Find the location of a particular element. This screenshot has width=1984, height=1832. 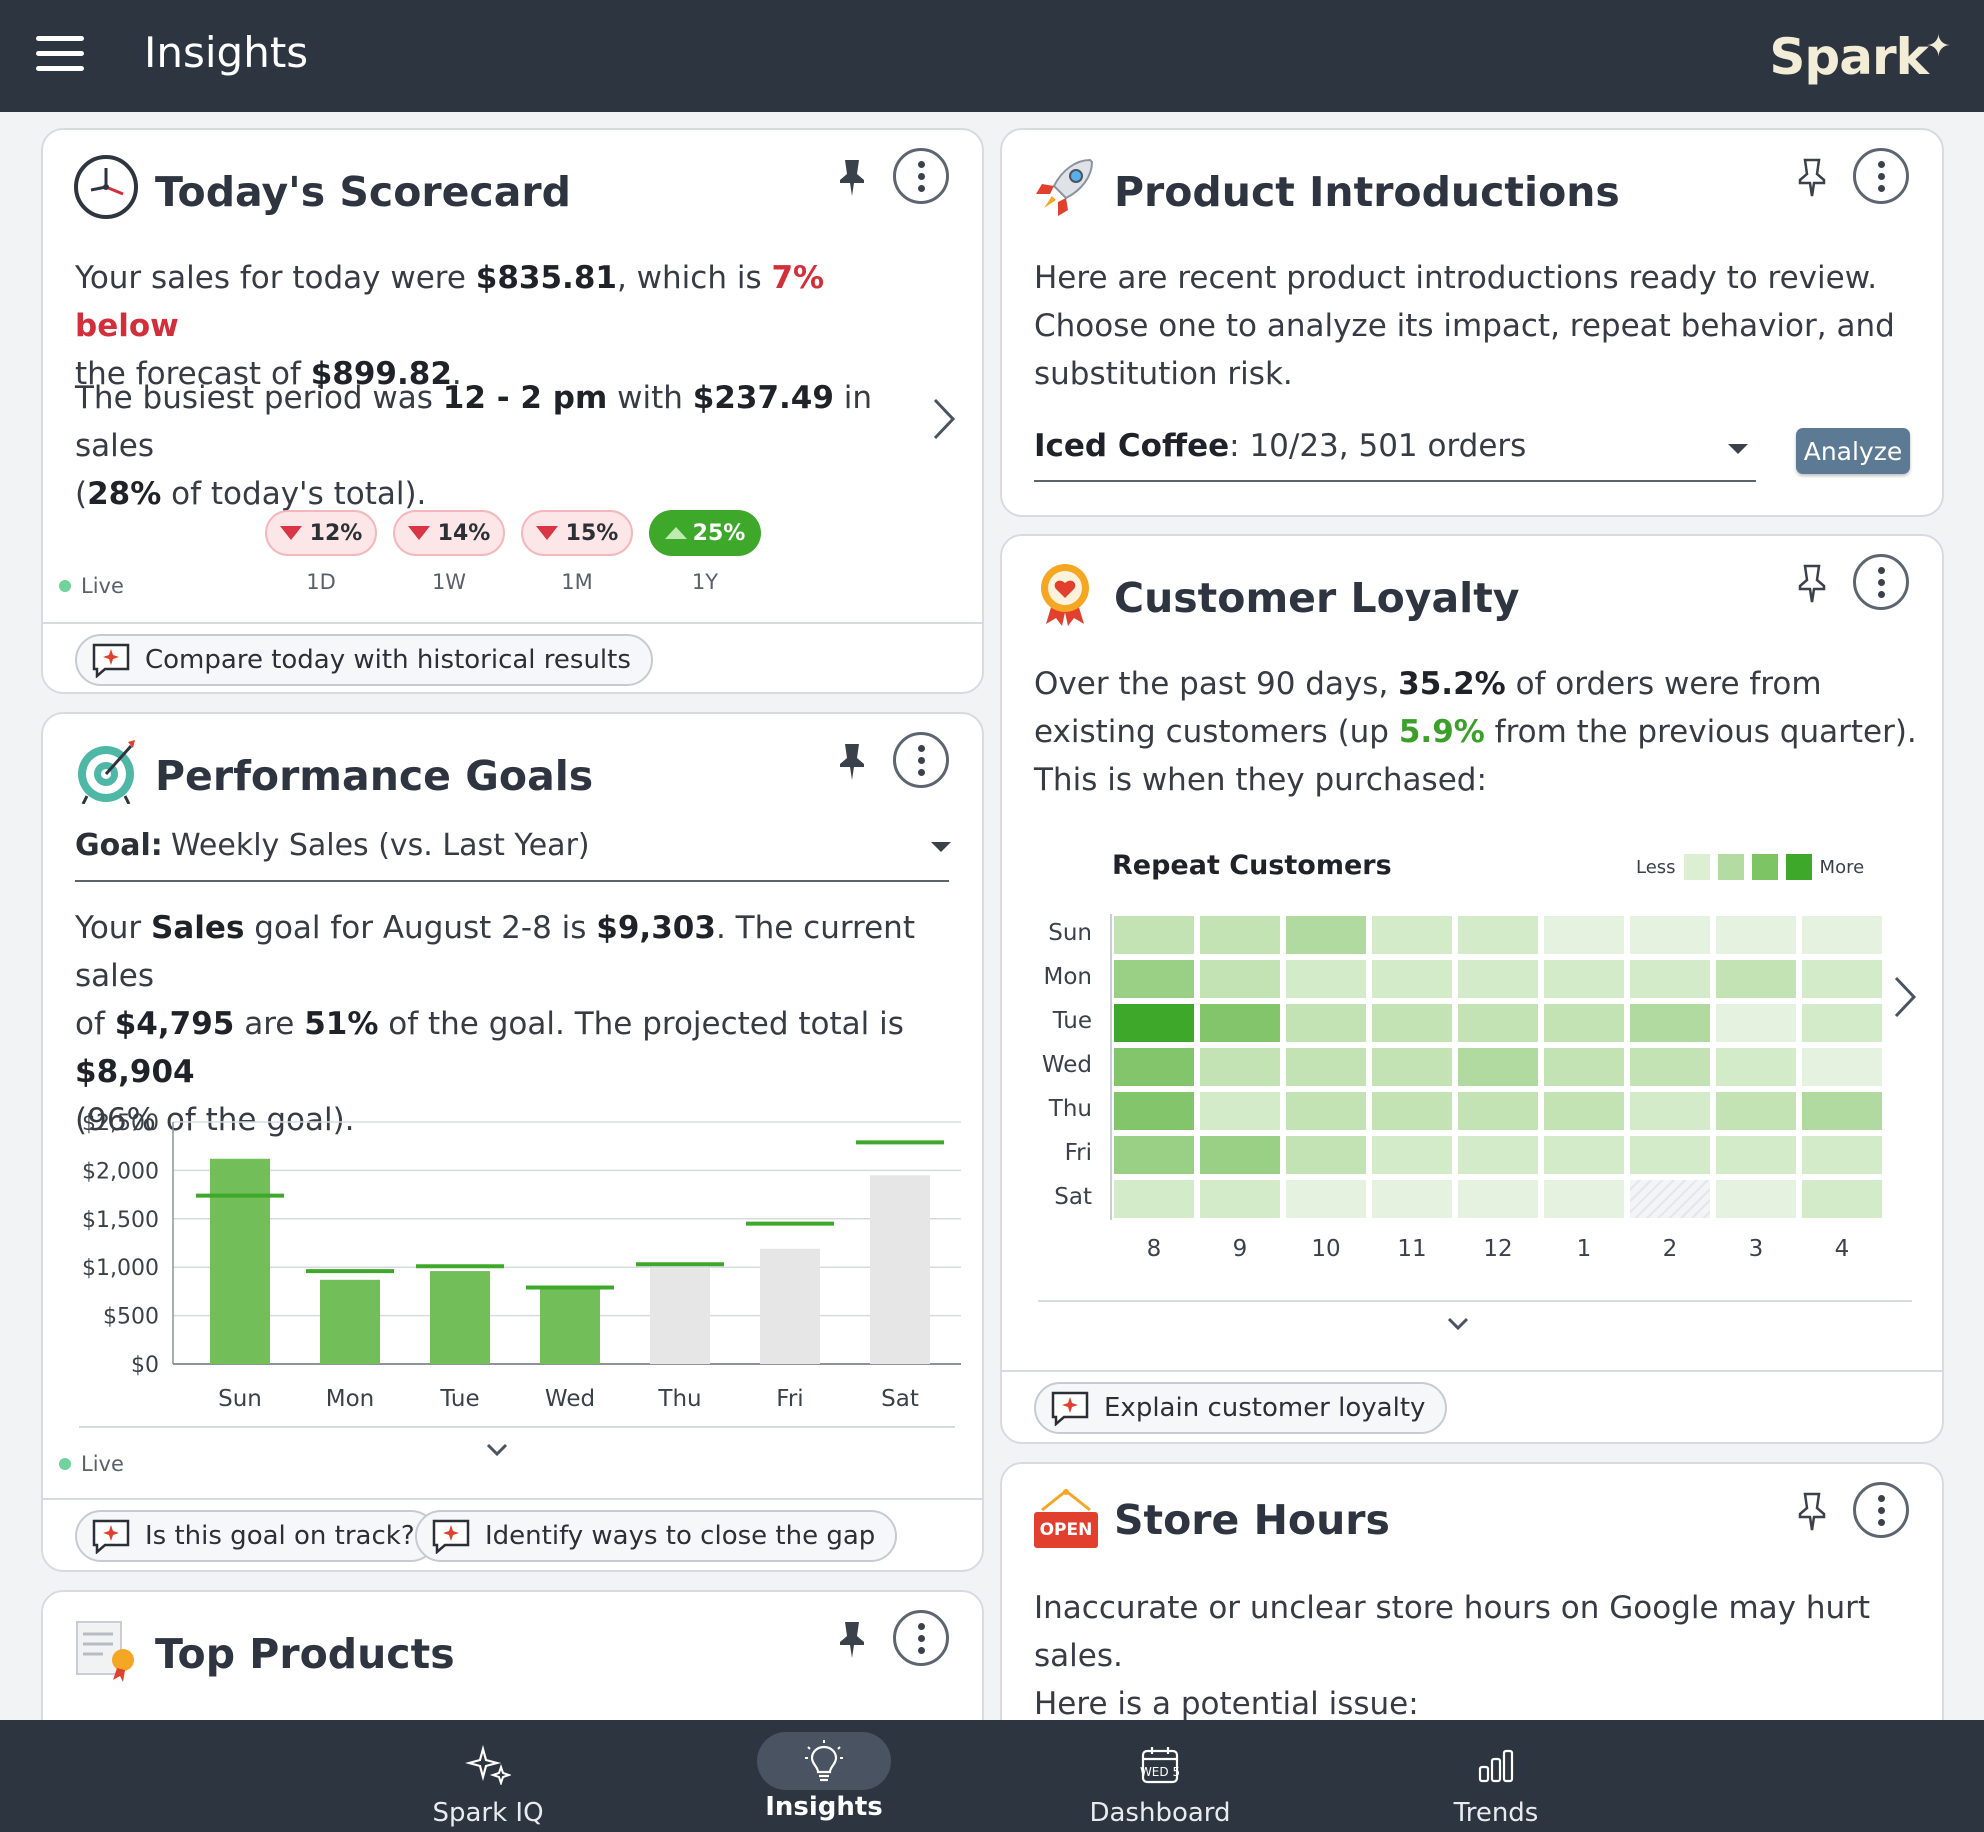

product-select: Iced Coffee: 10/23, 501 orders is located at coordinates (1395, 454).